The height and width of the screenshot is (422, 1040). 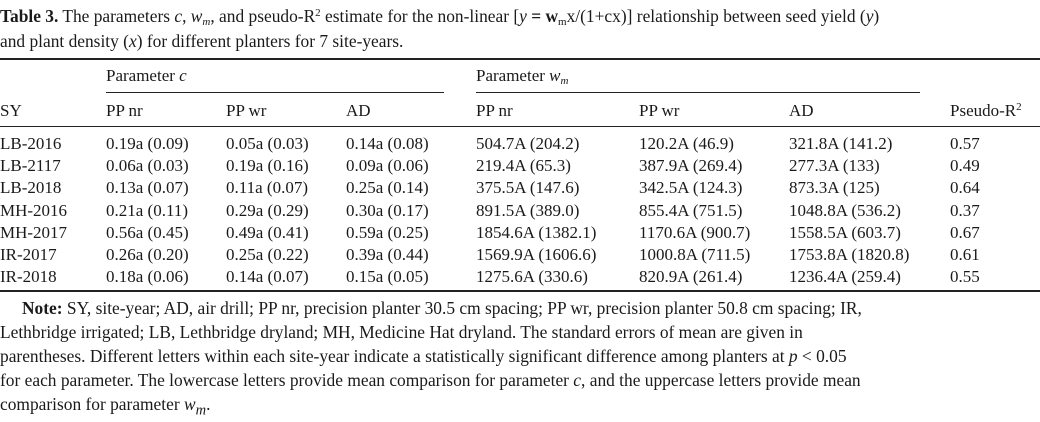 I want to click on cell-w-pp-nr: 1569.9A (1606.6), so click(x=536, y=254).